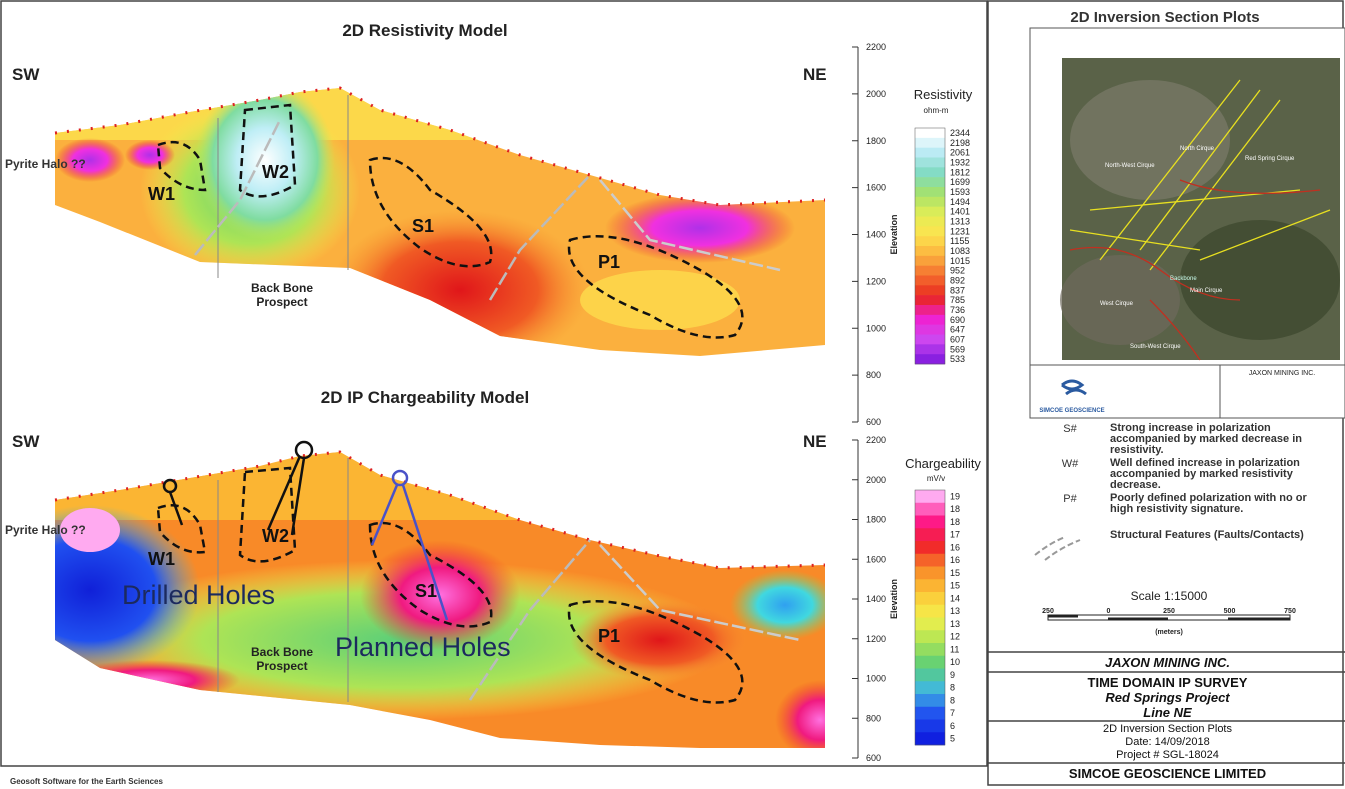  What do you see at coordinates (960, 231) in the screenshot?
I see `colorbar-label: 1231` at bounding box center [960, 231].